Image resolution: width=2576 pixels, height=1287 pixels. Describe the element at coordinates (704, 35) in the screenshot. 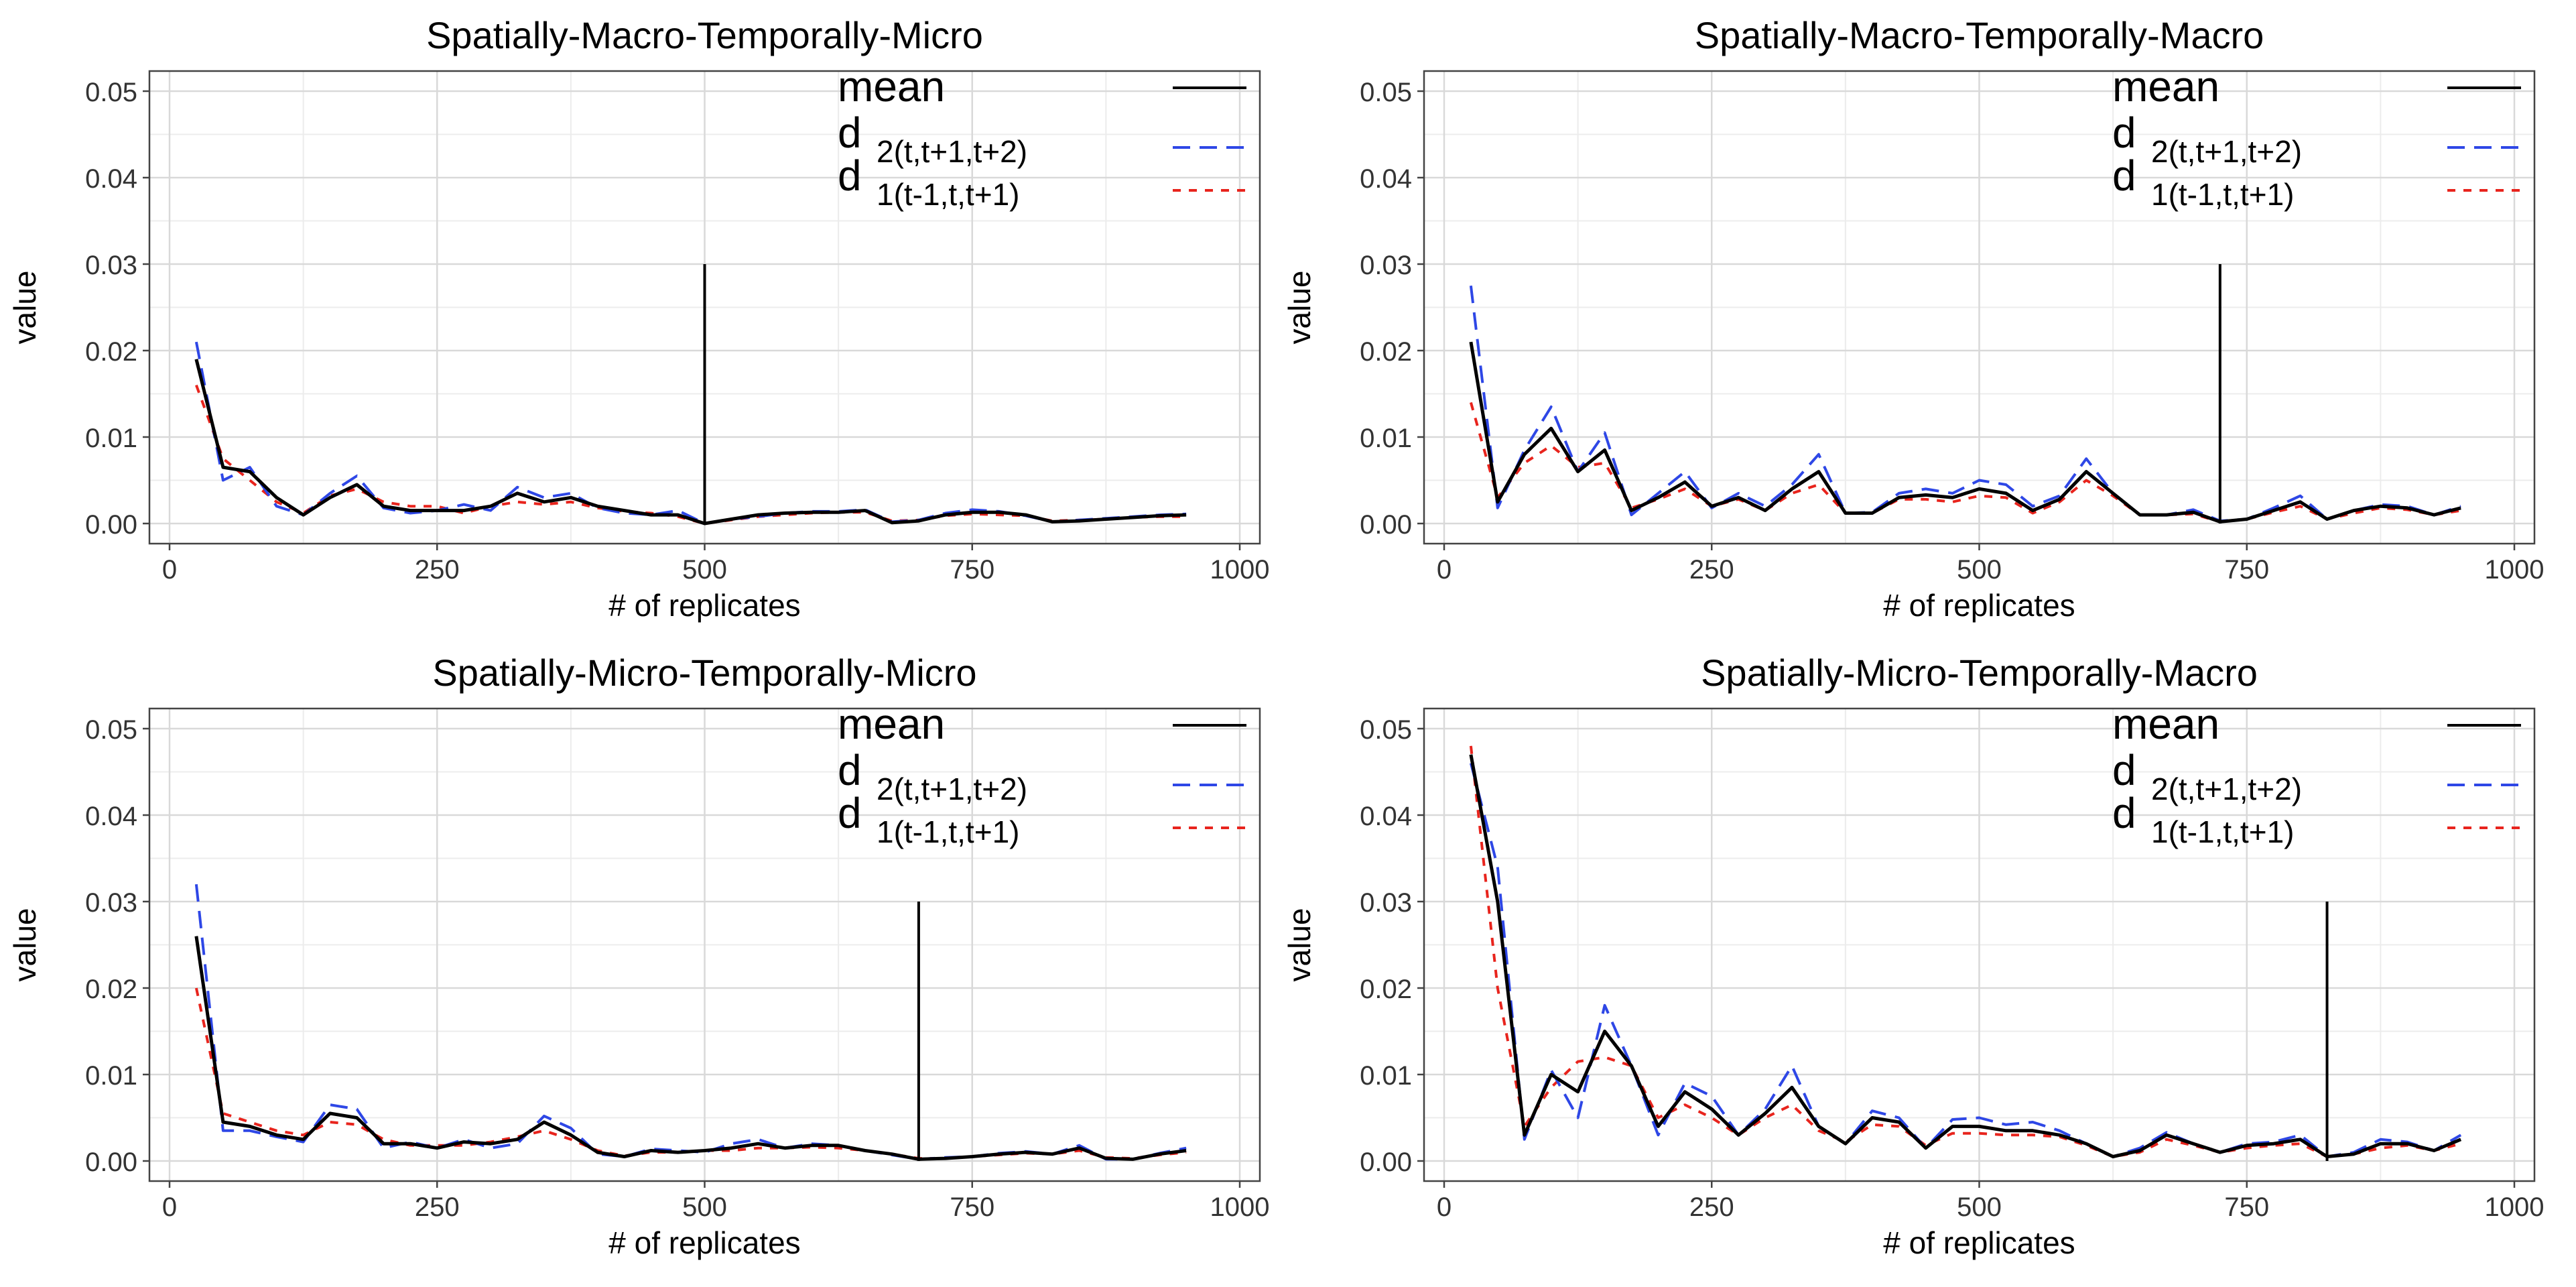

I see `chart-title: Spatially-Macro-Temporally-Micro` at that location.